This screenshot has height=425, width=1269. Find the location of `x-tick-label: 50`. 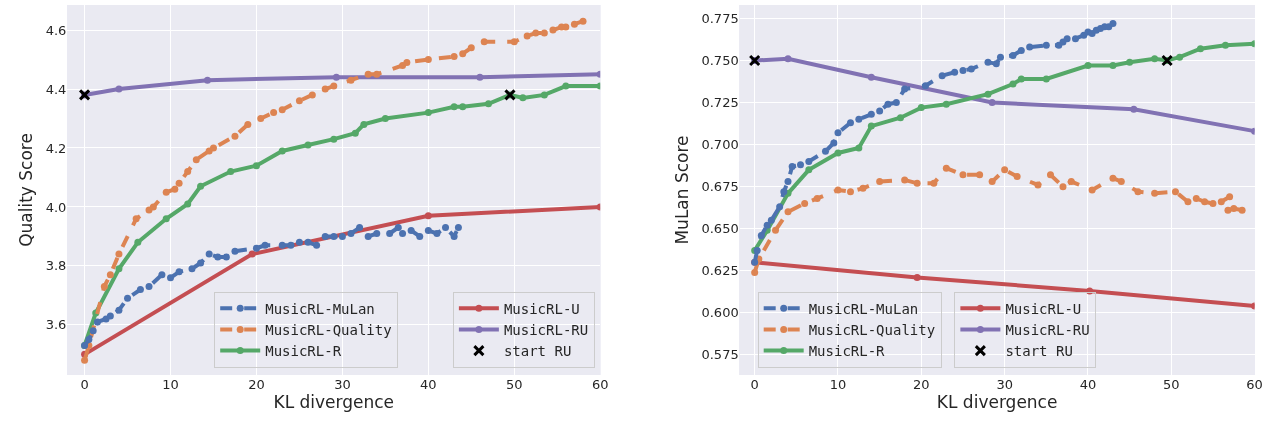

x-tick-label: 50 is located at coordinates (514, 384).